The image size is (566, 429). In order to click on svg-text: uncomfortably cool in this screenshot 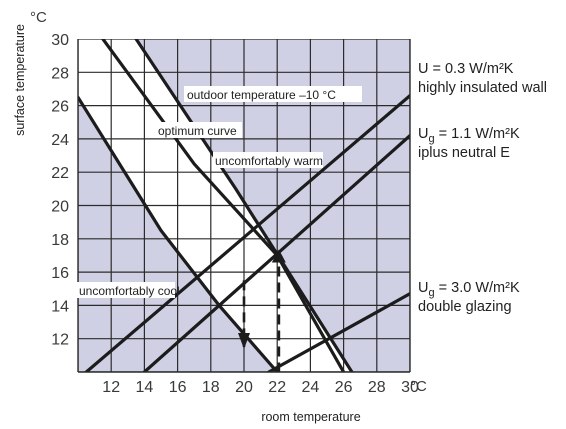, I will do `click(129, 291)`.